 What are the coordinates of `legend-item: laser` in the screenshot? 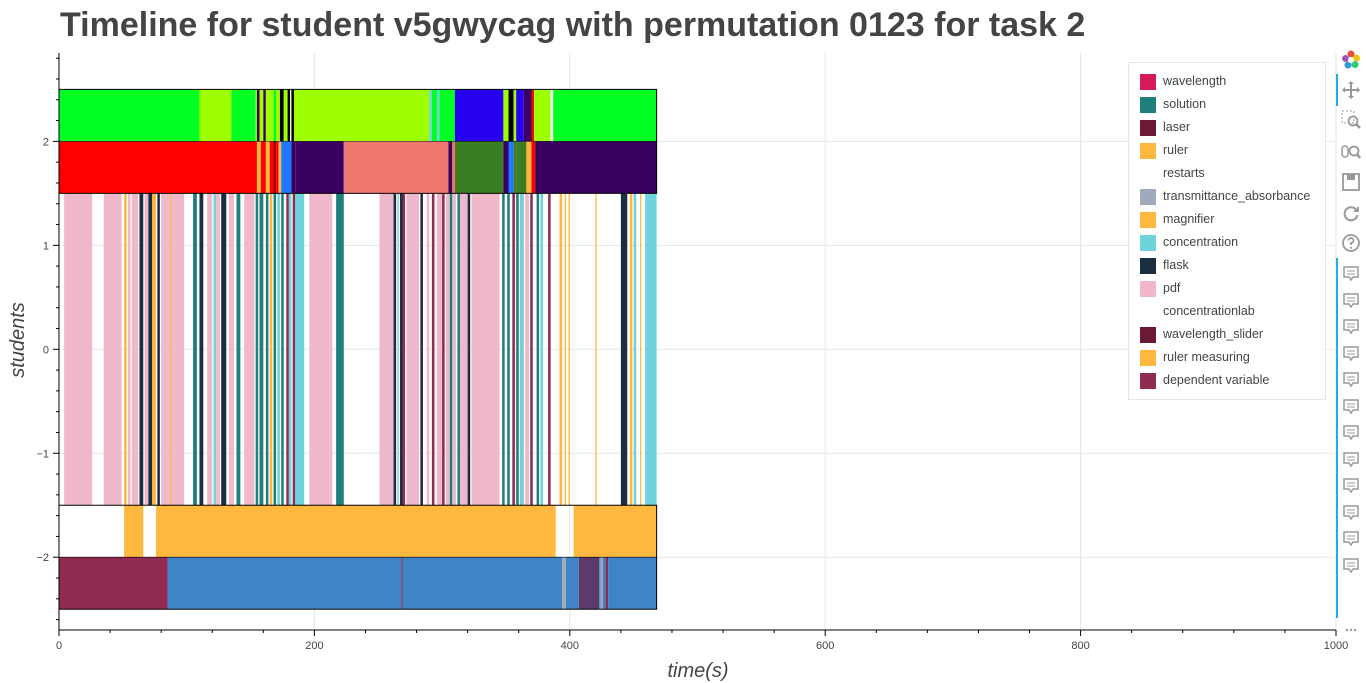 It's located at (1227, 128).